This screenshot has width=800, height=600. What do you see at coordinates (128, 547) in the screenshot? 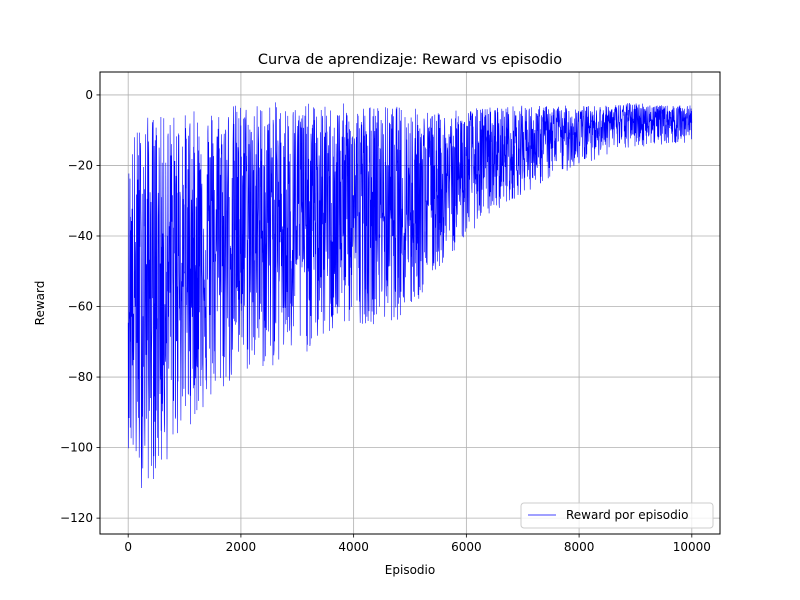
I see `x-tick-label: 0` at bounding box center [128, 547].